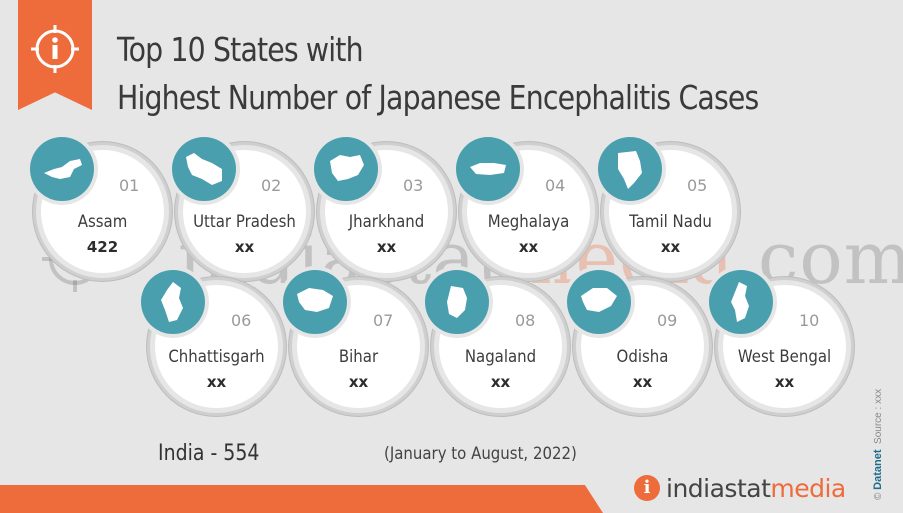  Describe the element at coordinates (500, 346) in the screenshot. I see `state-card-8: 08 Nagaland xx` at that location.